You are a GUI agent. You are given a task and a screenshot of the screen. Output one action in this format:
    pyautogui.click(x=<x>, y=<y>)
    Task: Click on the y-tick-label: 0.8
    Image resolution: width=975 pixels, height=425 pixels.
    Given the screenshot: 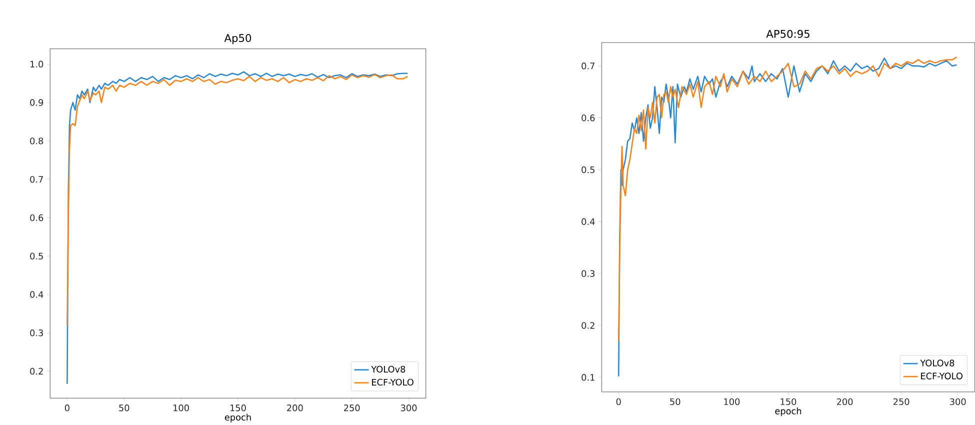 What is the action you would take?
    pyautogui.click(x=37, y=140)
    